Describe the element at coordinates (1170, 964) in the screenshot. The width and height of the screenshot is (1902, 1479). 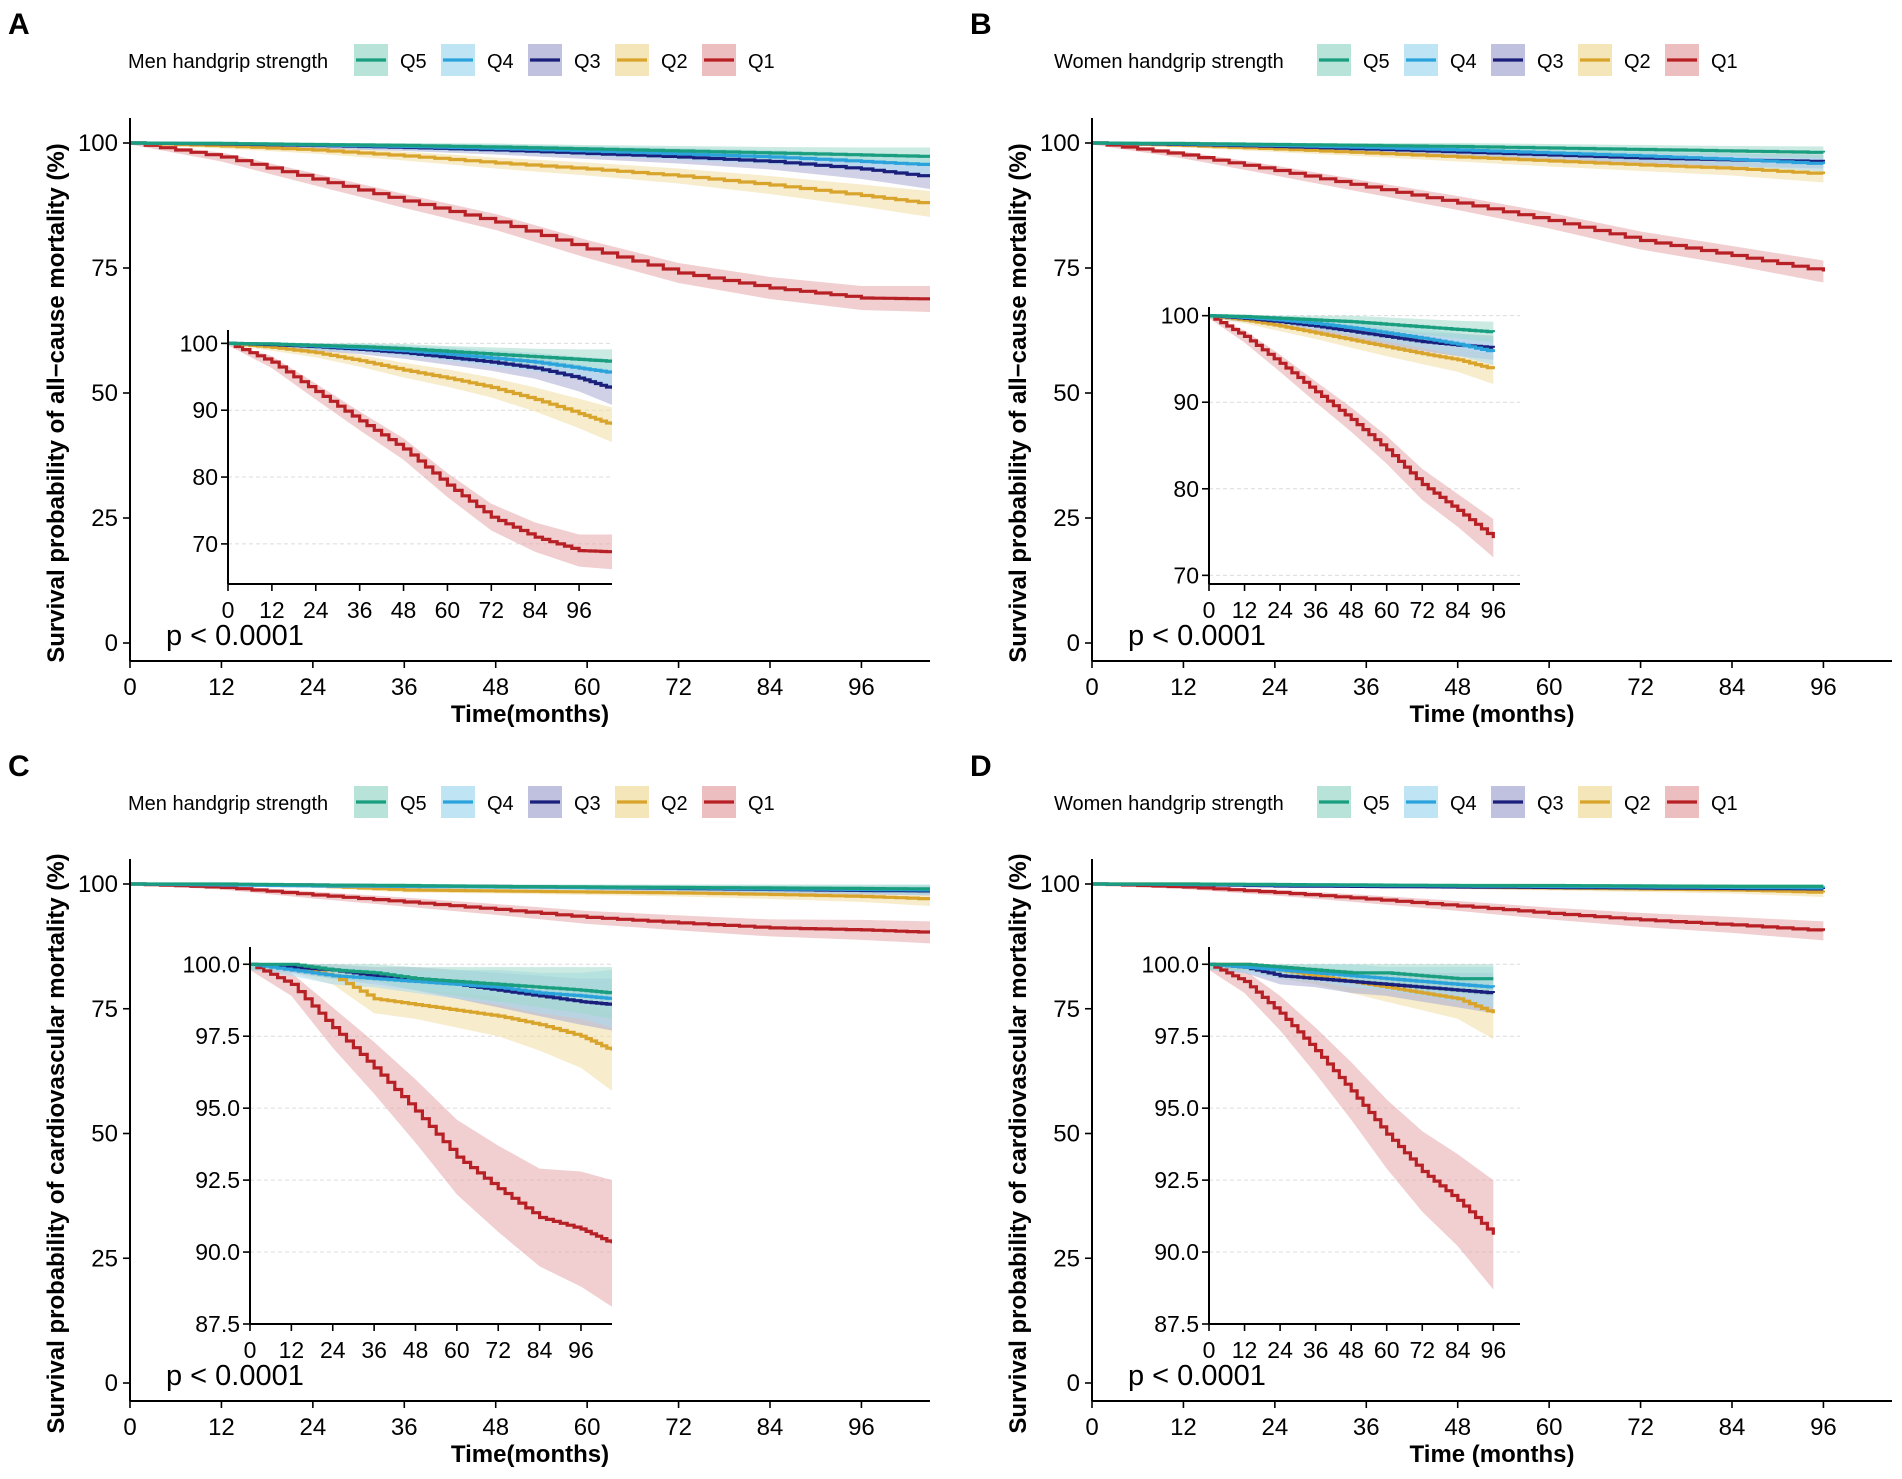
I see `inset-y-tick-label: 100.0` at that location.